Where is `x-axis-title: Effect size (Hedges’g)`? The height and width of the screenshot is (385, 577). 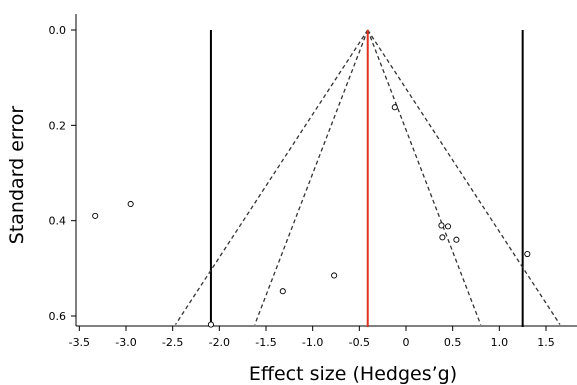
x-axis-title: Effect size (Hedges’g) is located at coordinates (353, 374).